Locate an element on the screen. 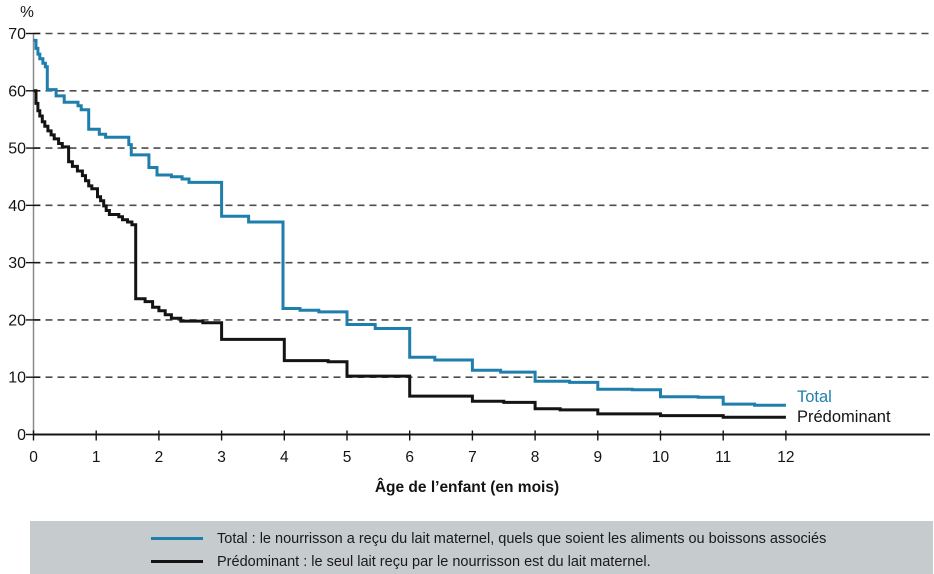 This screenshot has height=574, width=934. x-tick-label-6: 6 is located at coordinates (409, 457).